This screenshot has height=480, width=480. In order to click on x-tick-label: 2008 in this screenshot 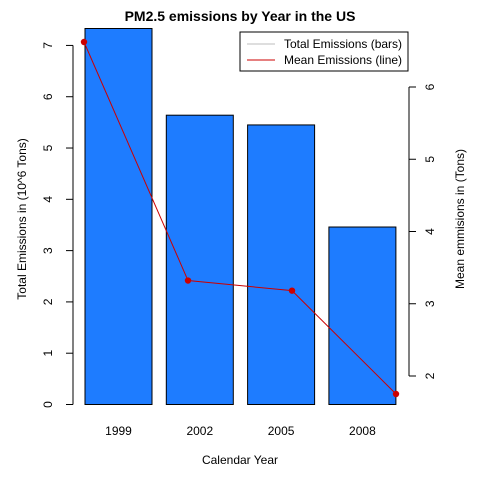, I will do `click(362, 431)`.